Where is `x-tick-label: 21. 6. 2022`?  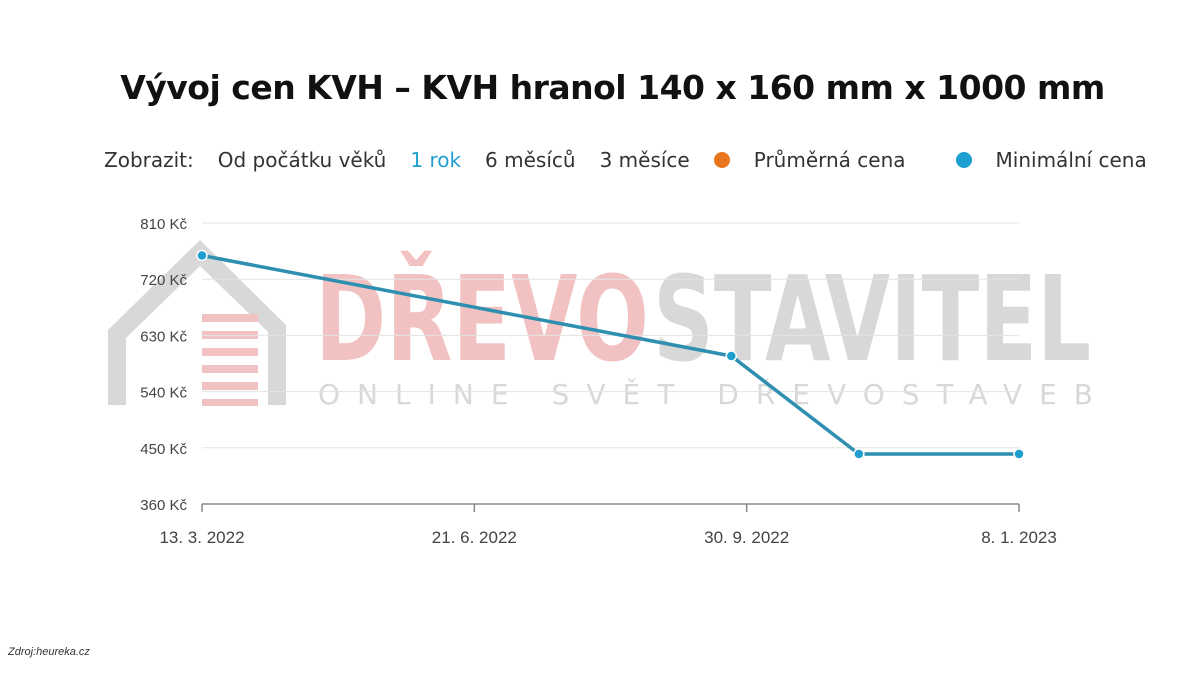
x-tick-label: 21. 6. 2022 is located at coordinates (474, 537).